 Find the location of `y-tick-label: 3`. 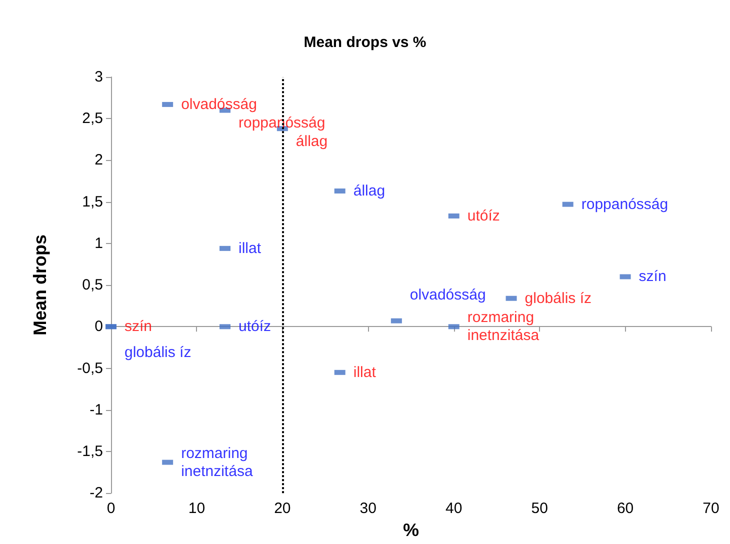

y-tick-label: 3 is located at coordinates (98, 77).